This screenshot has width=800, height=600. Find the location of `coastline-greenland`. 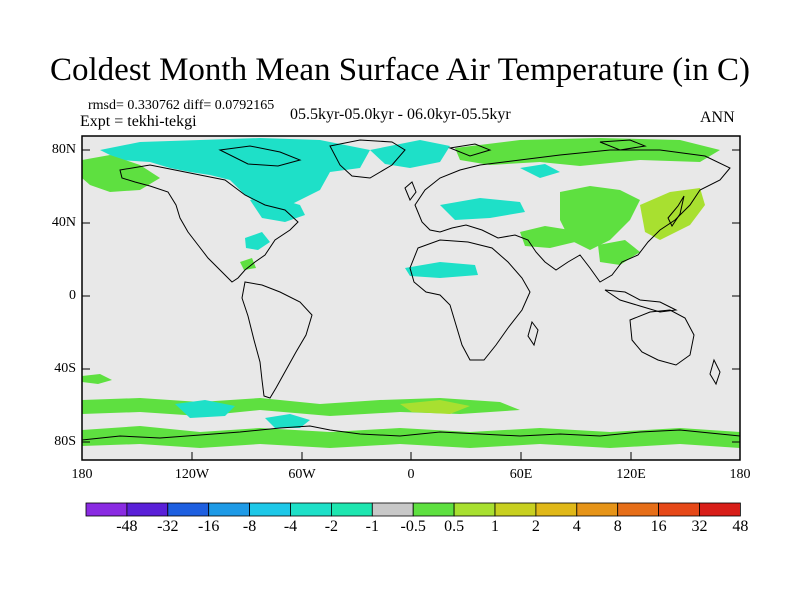

coastline-greenland is located at coordinates (367, 159).